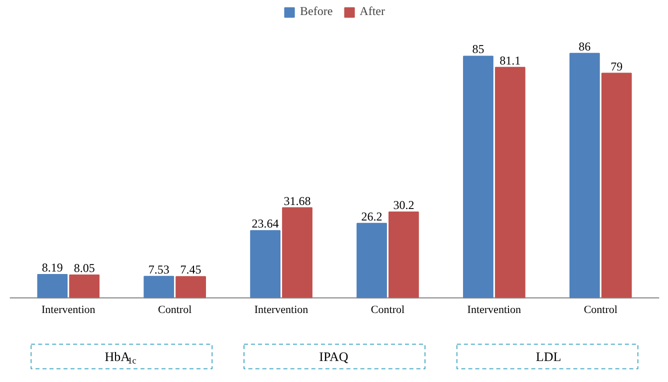 The image size is (668, 382). I want to click on legend-label: After, so click(372, 11).